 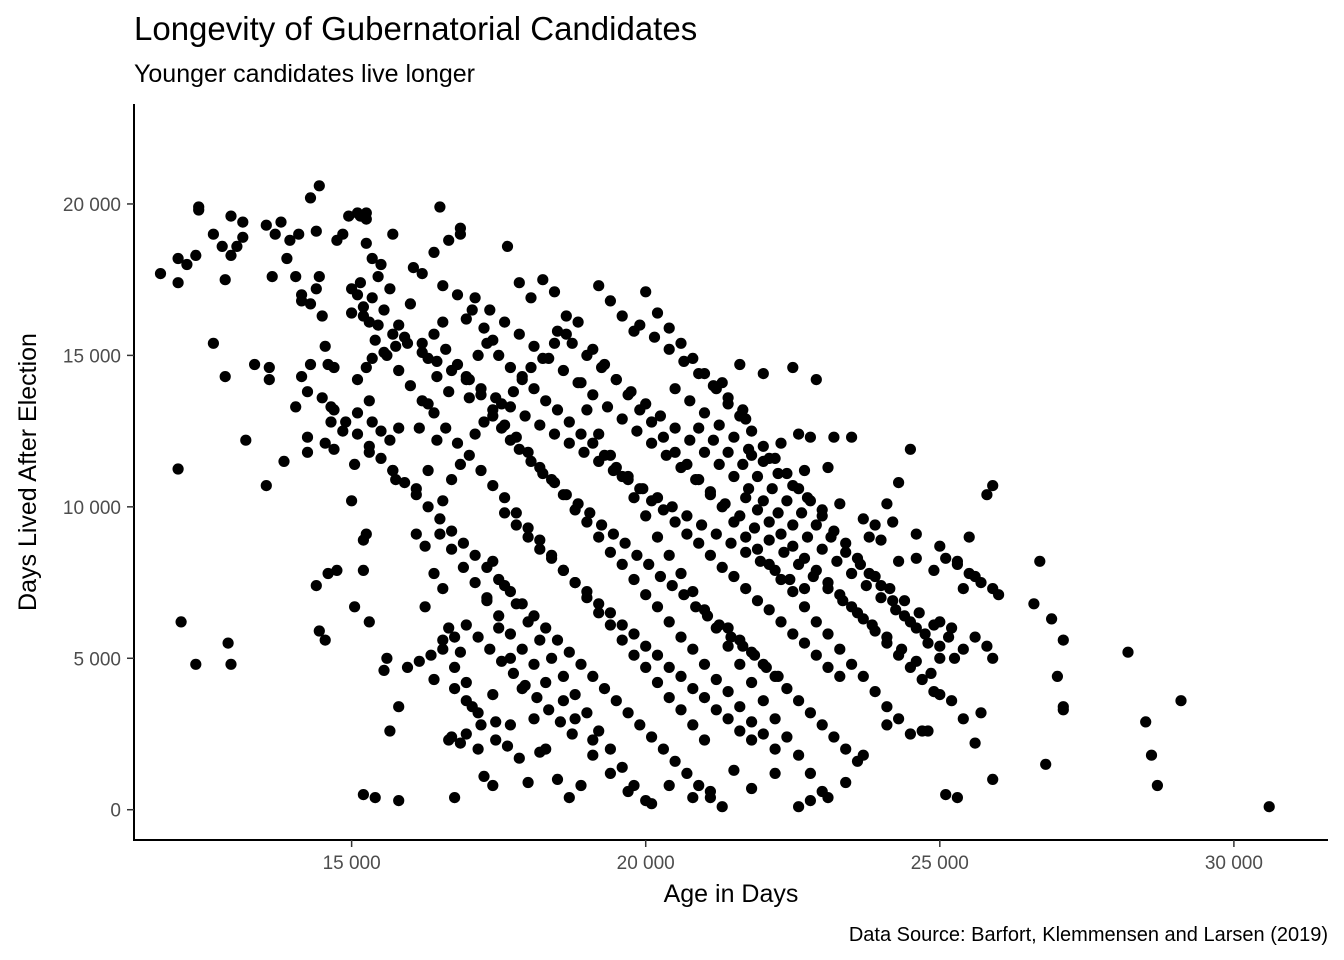 I want to click on y-tick-label: 10 000, so click(x=92, y=508).